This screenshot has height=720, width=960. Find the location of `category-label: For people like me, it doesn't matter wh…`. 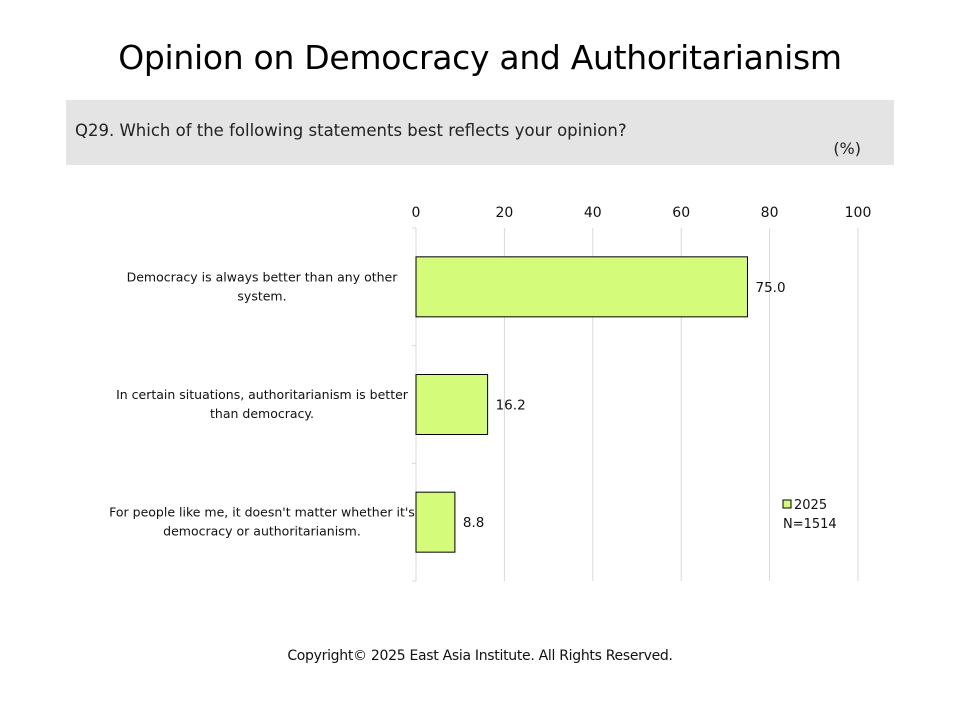

category-label: For people like me, it doesn't matter wh… is located at coordinates (262, 512).